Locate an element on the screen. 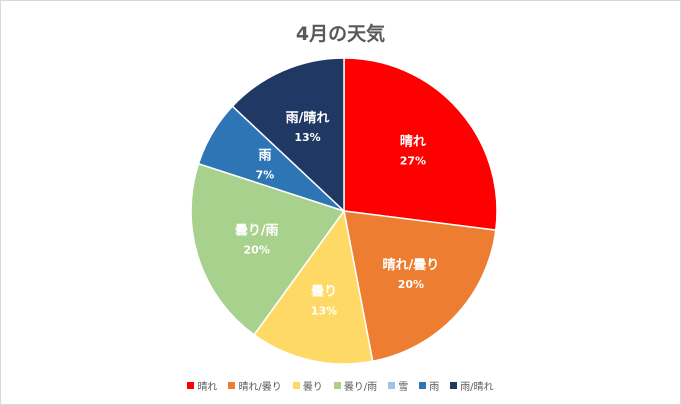 This screenshot has width=681, height=405. slice-value-label-3: 20% is located at coordinates (257, 249).